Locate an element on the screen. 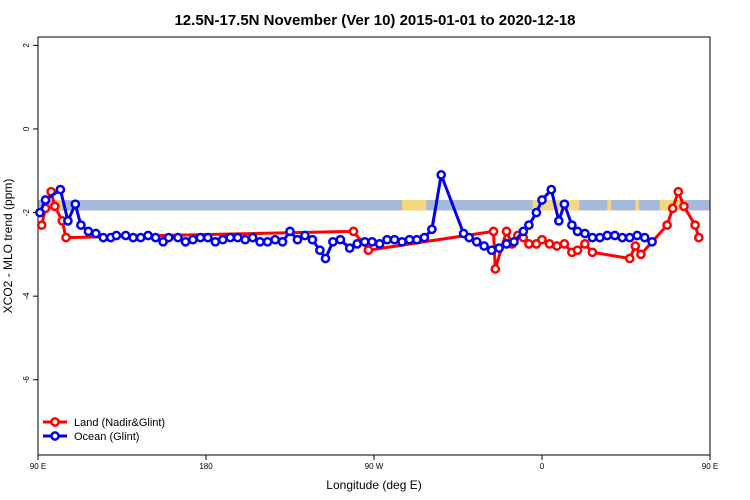  legend-item: Ocean (Glint) is located at coordinates (91, 437).